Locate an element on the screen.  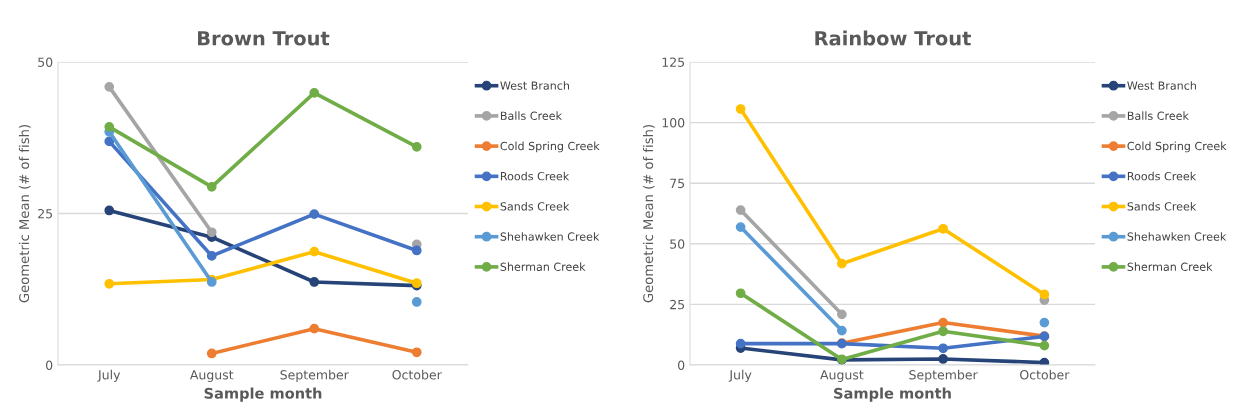
y-tick-label: 125 is located at coordinates (673, 62).